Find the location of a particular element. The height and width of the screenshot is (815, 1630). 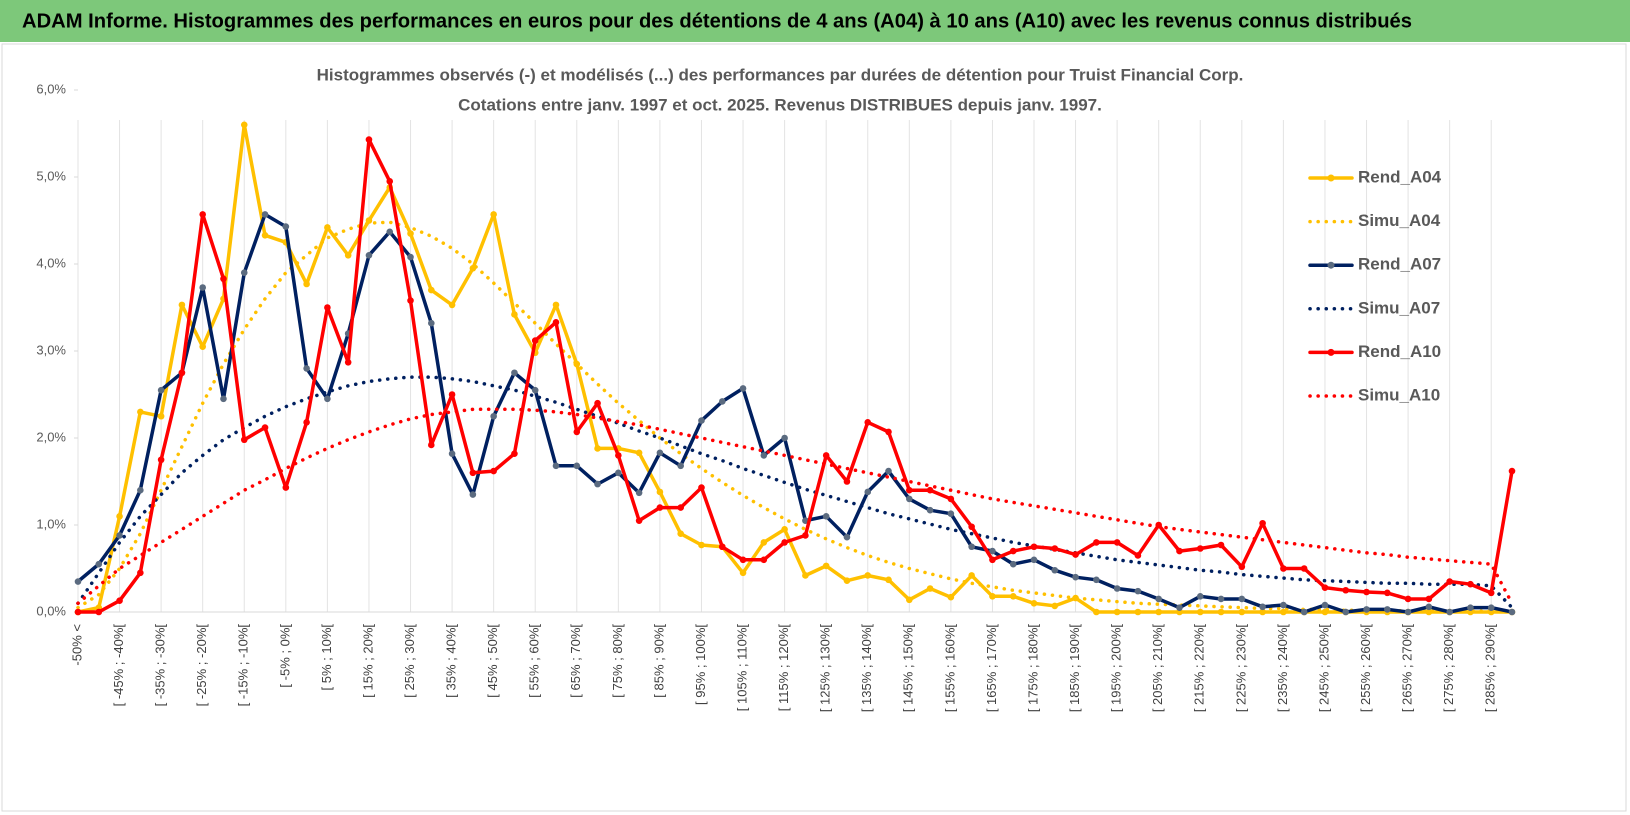

x-tick-label: [ 275% ; 280%[ is located at coordinates (1448, 668).